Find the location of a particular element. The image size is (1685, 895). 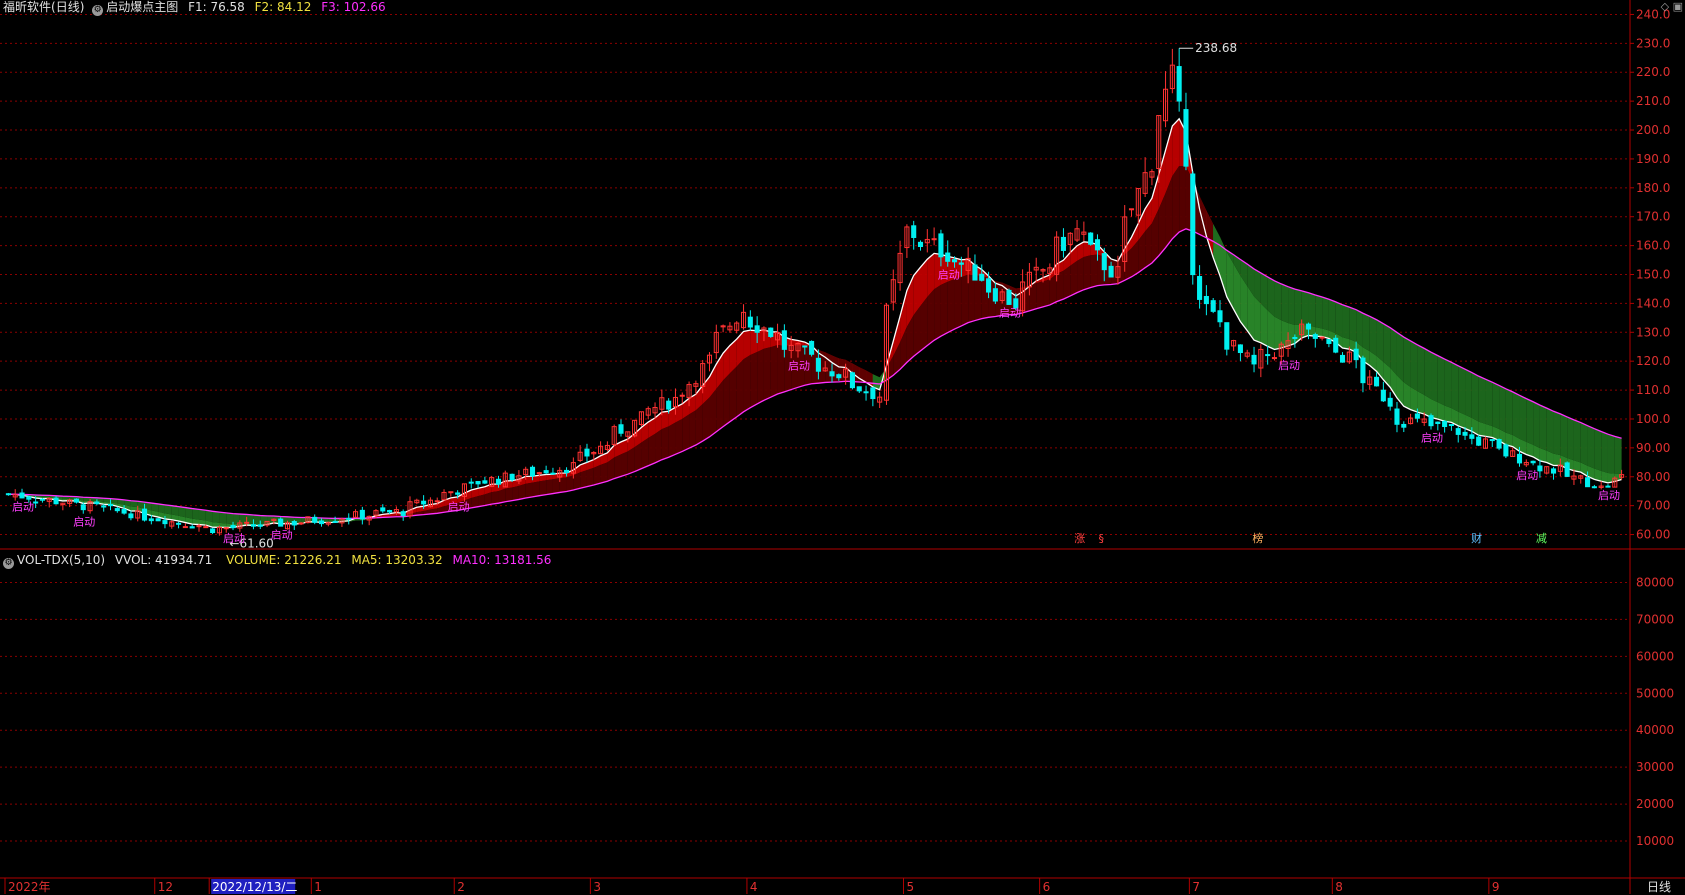

settings-icon: ⚙ is located at coordinates (97, 10).